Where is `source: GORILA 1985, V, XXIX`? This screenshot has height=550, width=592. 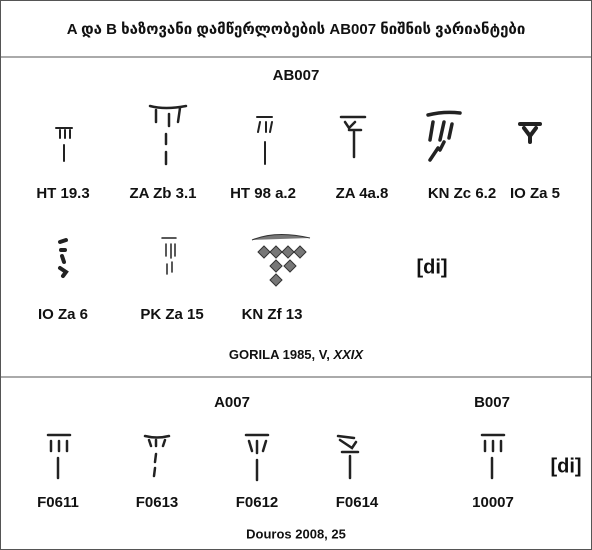
source: GORILA 1985, V, XXIX is located at coordinates (296, 354).